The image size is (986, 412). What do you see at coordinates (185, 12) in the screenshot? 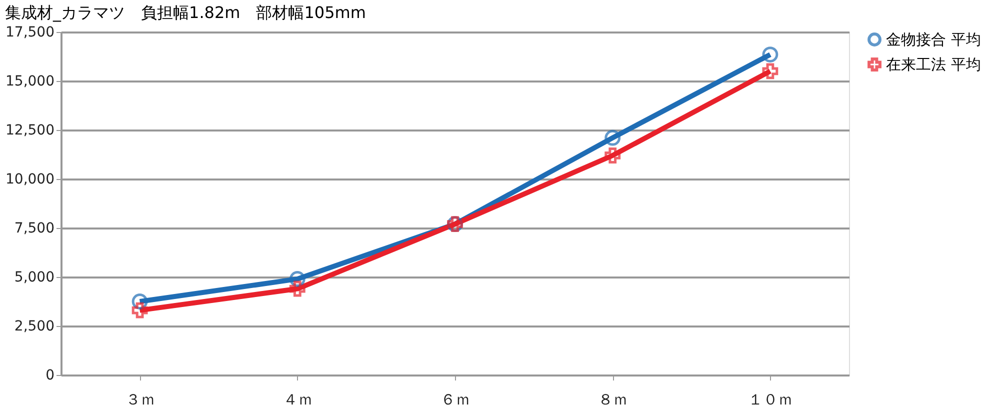
I see `chart-title: 集成材_カラマツ 負担幅1.82m 部材幅105mm` at bounding box center [185, 12].